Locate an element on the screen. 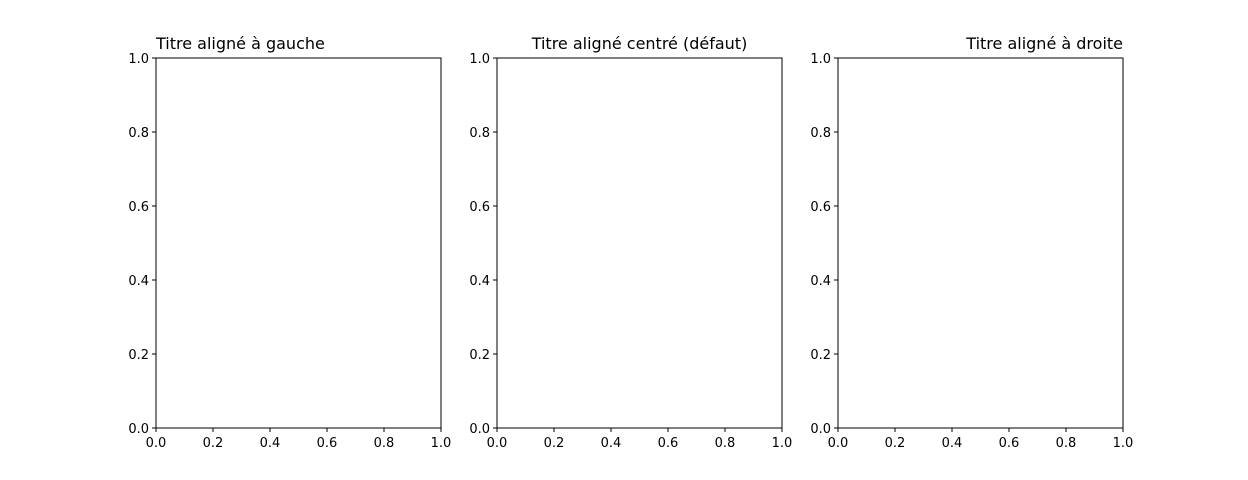 Image resolution: width=1248 pixels, height=480 pixels. axes-title: Titre aligné à gauche is located at coordinates (240, 43).